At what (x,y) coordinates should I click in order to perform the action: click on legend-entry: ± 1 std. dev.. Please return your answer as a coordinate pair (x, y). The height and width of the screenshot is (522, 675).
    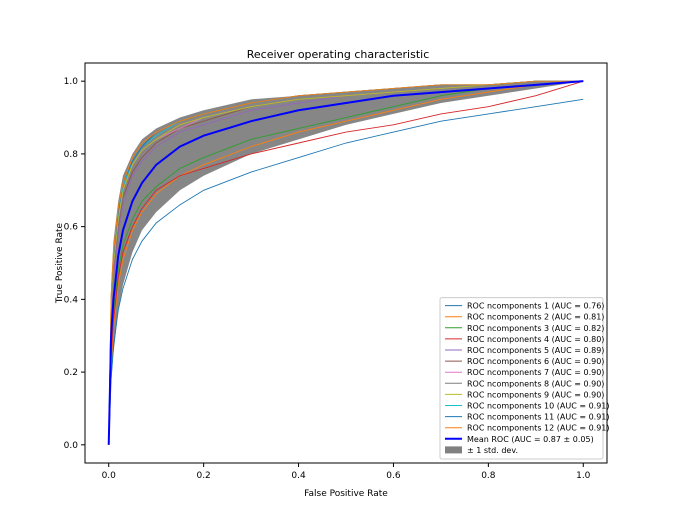
    Looking at the image, I should click on (492, 450).